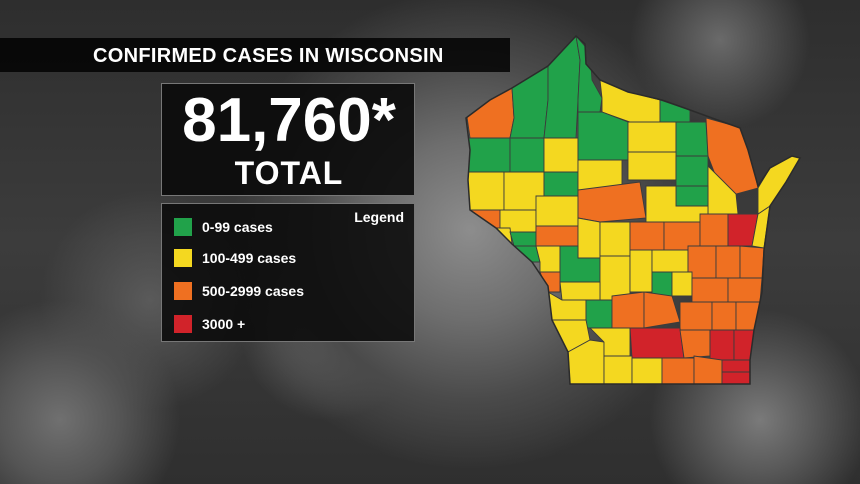  I want to click on county-rusk, so click(561, 184).